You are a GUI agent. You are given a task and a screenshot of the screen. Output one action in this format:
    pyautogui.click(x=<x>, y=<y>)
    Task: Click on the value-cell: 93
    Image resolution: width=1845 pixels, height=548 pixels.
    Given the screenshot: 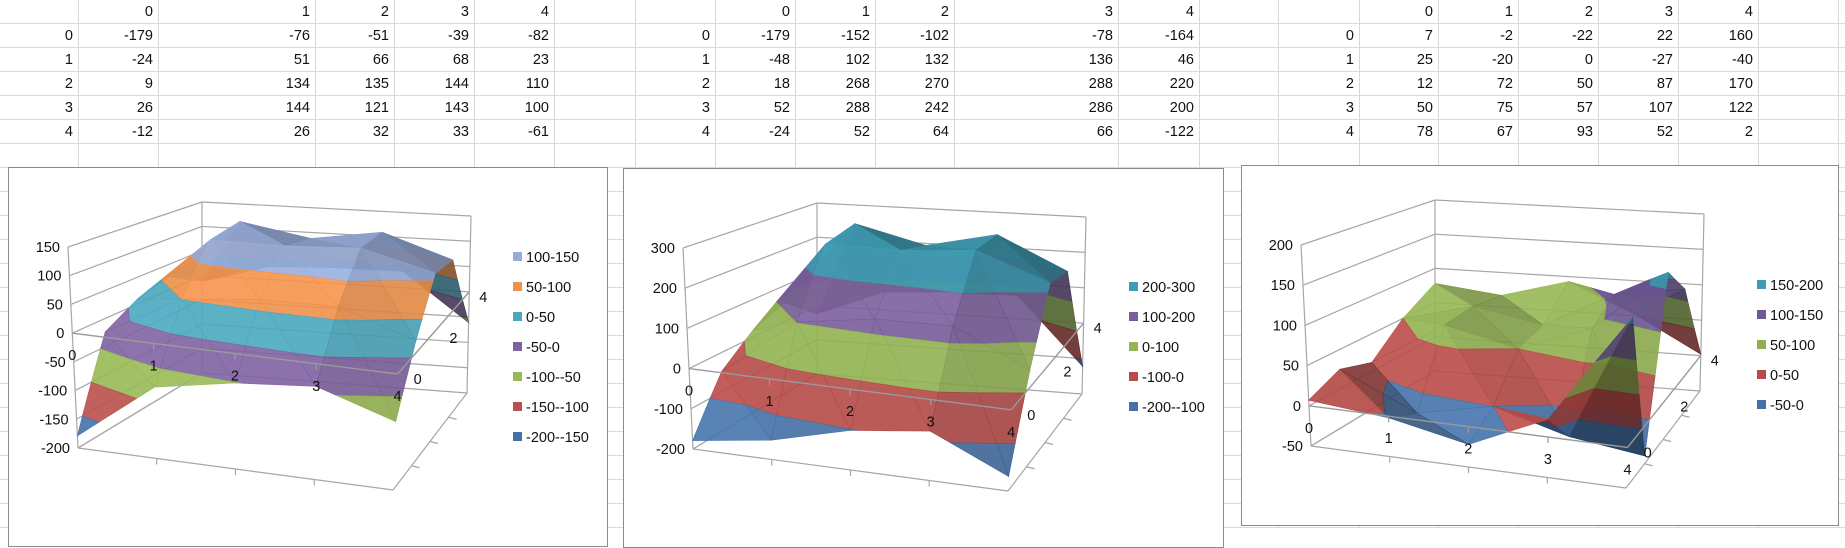 What is the action you would take?
    pyautogui.click(x=1558, y=132)
    